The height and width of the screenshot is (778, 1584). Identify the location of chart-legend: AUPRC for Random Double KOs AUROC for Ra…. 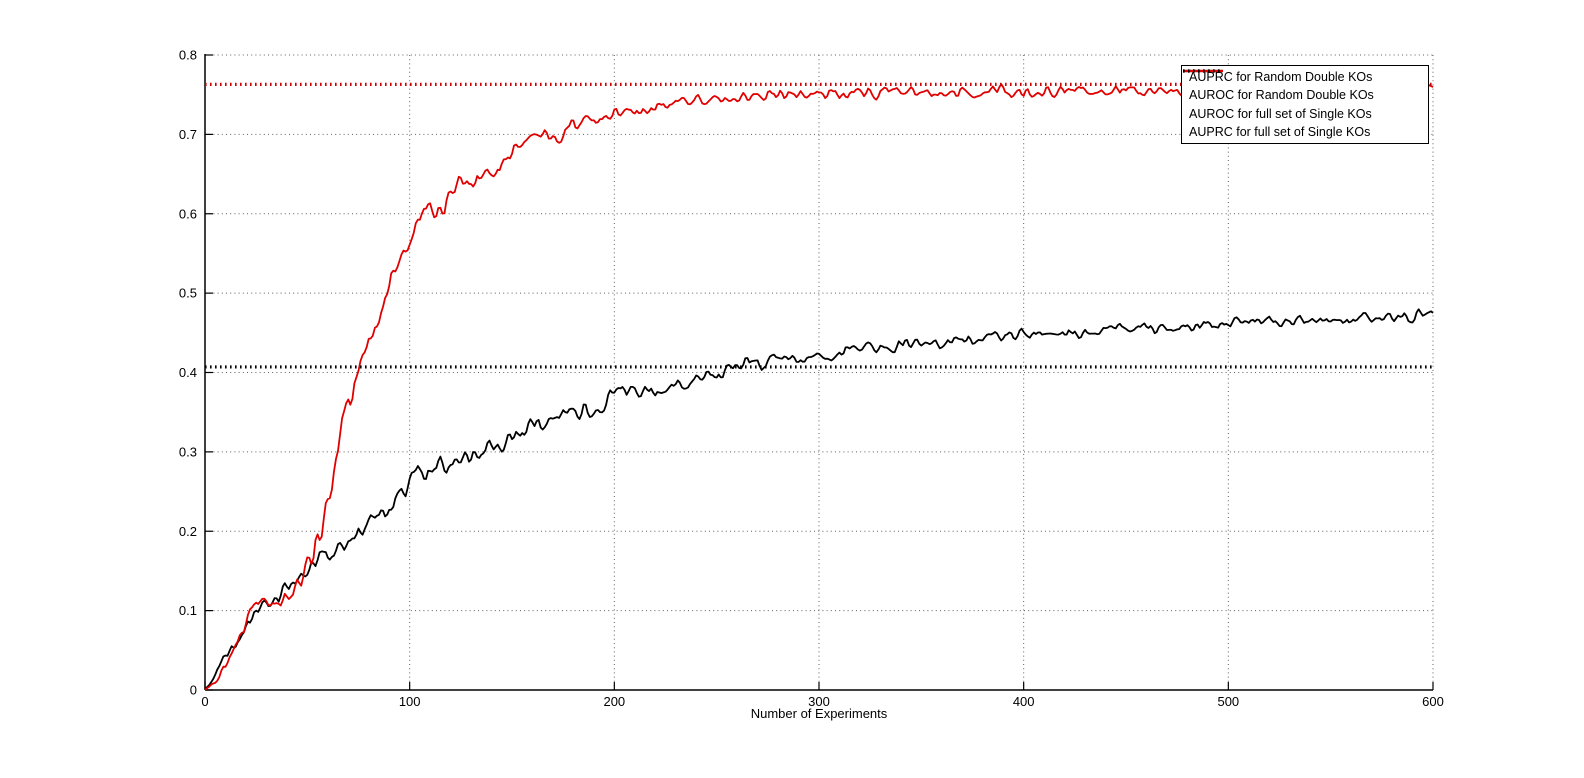
(1305, 104).